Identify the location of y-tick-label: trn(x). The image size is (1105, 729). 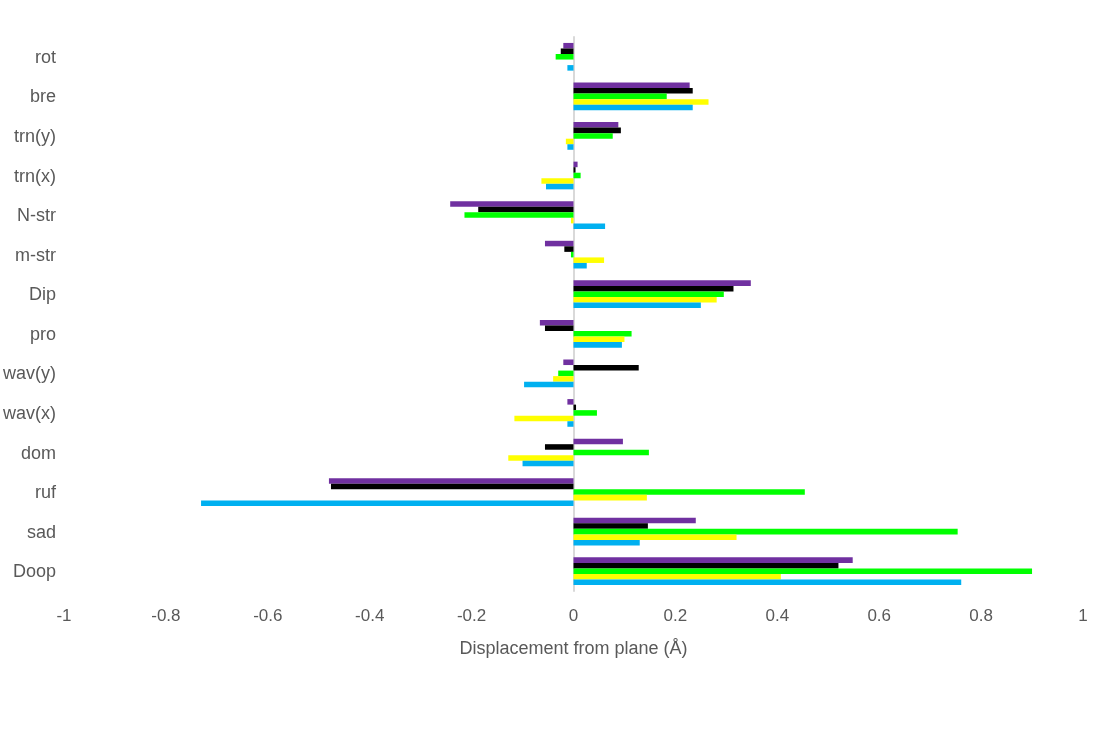
(35, 175).